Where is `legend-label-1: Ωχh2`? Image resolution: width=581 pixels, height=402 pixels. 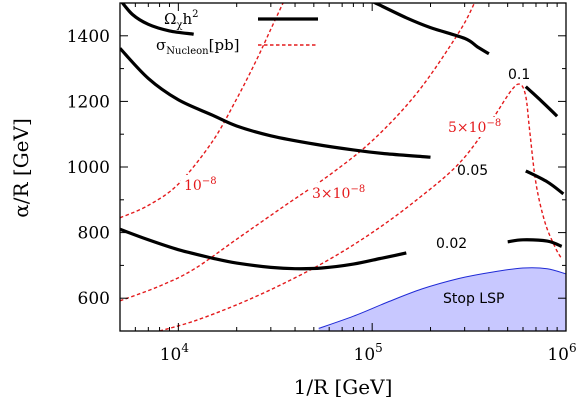 legend-label-1: Ωχh2 is located at coordinates (181, 20).